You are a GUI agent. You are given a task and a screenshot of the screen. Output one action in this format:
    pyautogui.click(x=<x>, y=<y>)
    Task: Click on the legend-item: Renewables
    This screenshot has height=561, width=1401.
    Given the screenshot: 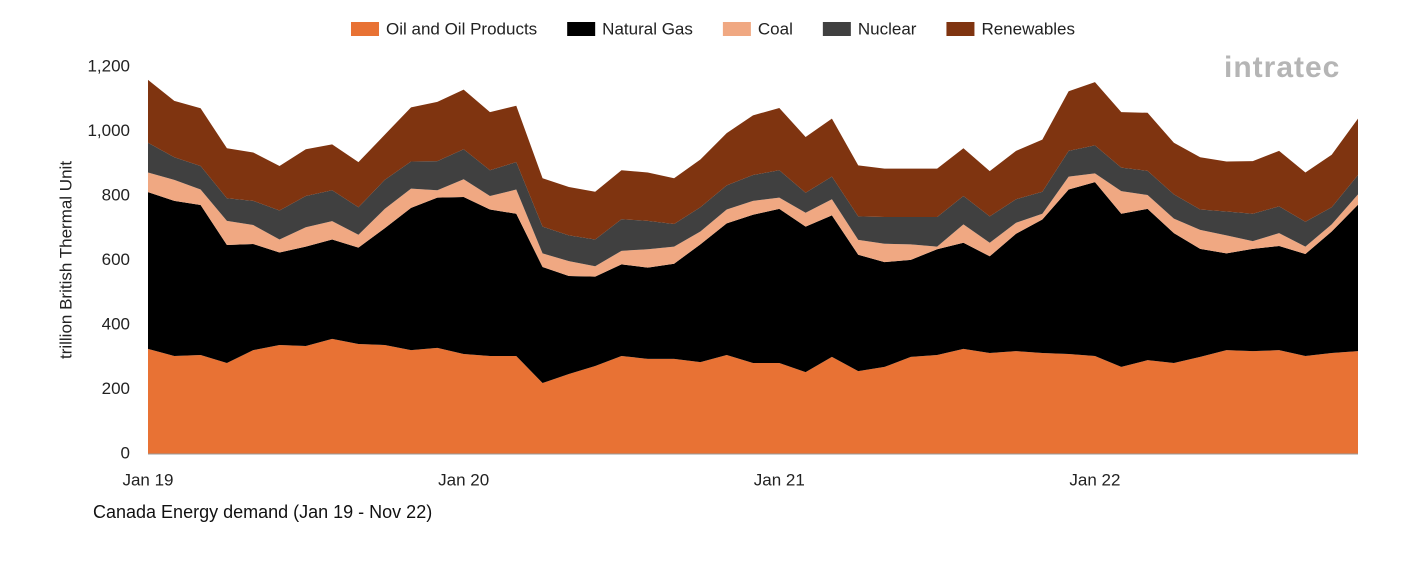 What is the action you would take?
    pyautogui.click(x=1010, y=28)
    